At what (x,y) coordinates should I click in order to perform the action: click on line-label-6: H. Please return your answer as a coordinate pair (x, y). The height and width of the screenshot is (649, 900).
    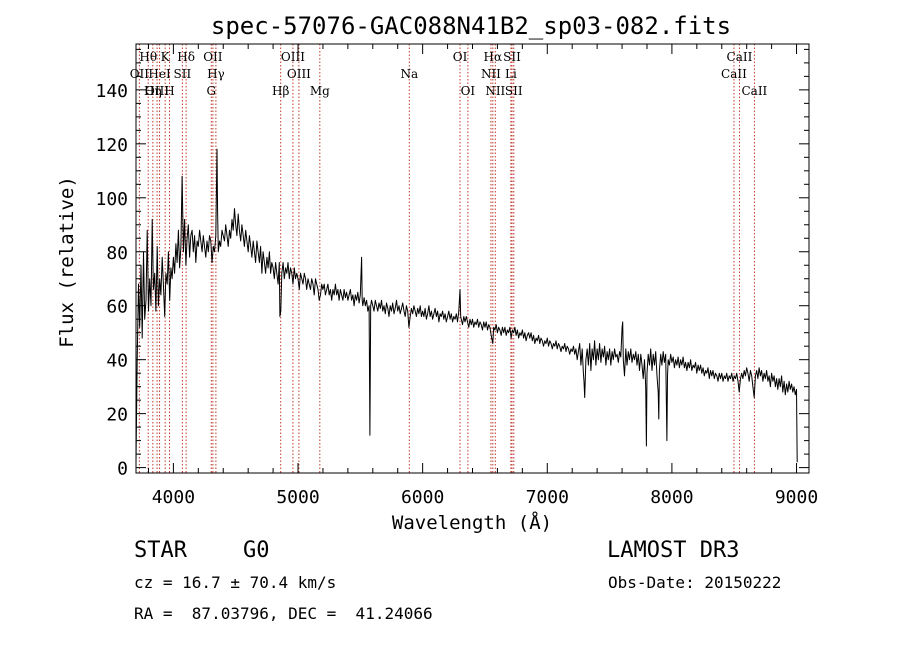
    Looking at the image, I should click on (169, 91).